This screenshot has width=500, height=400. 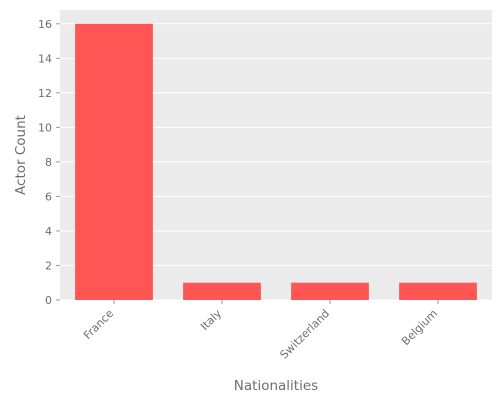 What do you see at coordinates (48, 300) in the screenshot?
I see `y-tick-label: 0` at bounding box center [48, 300].